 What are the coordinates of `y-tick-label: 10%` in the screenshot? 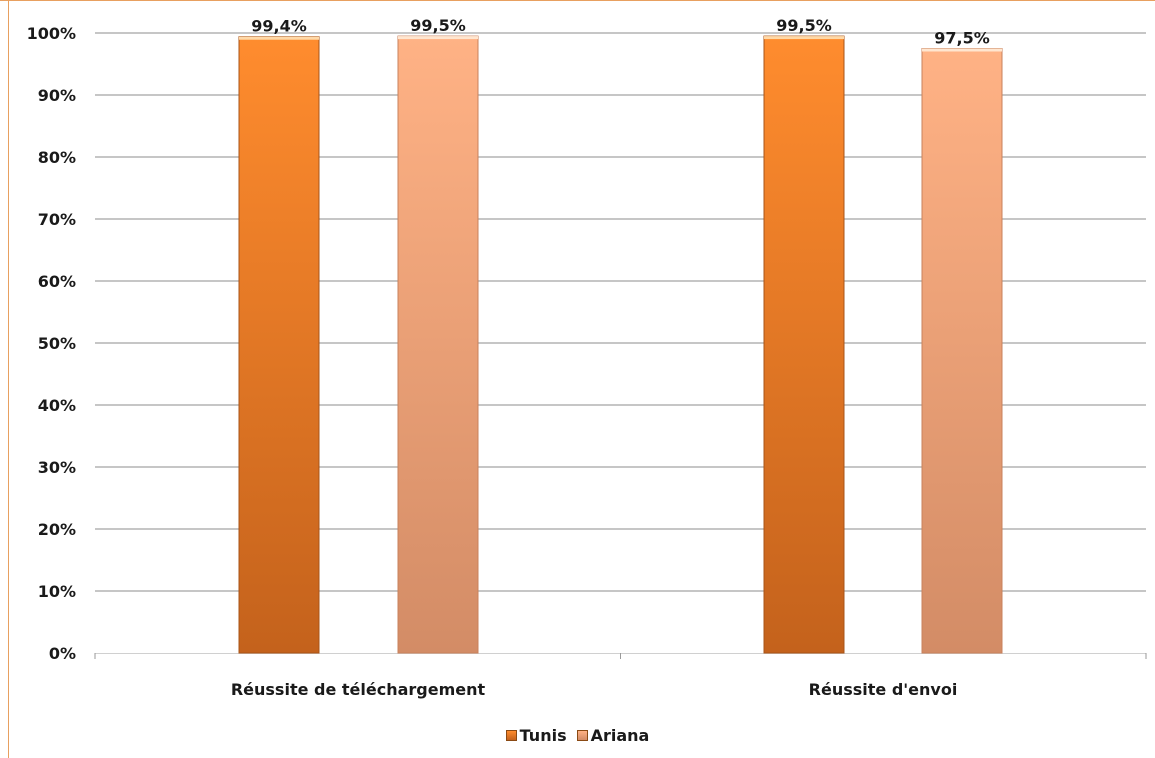 It's located at (57, 591).